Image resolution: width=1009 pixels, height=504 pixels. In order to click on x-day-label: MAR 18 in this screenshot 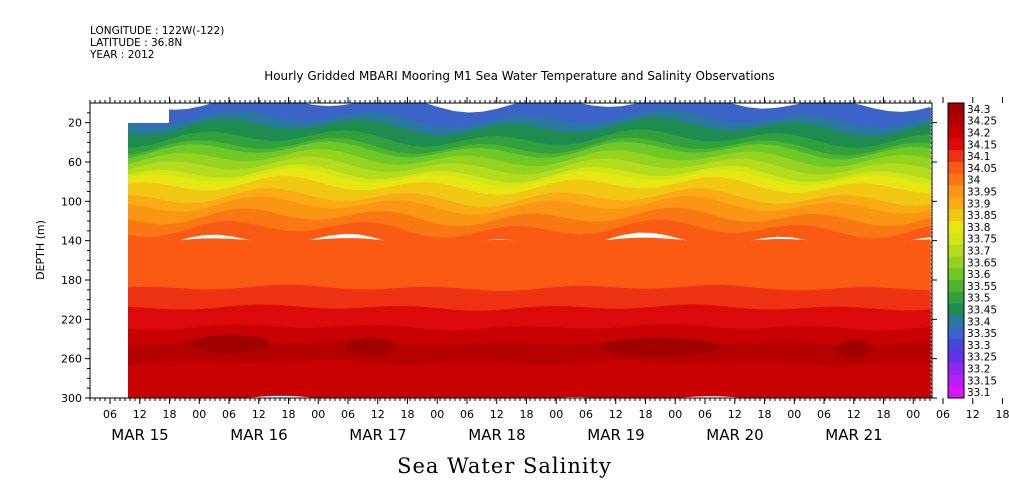, I will do `click(496, 435)`.